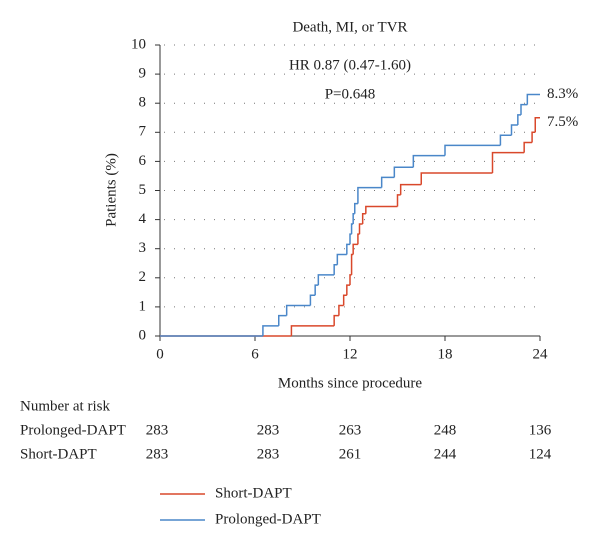 The height and width of the screenshot is (548, 600). Describe the element at coordinates (143, 306) in the screenshot. I see `y-tick-label: 1` at that location.